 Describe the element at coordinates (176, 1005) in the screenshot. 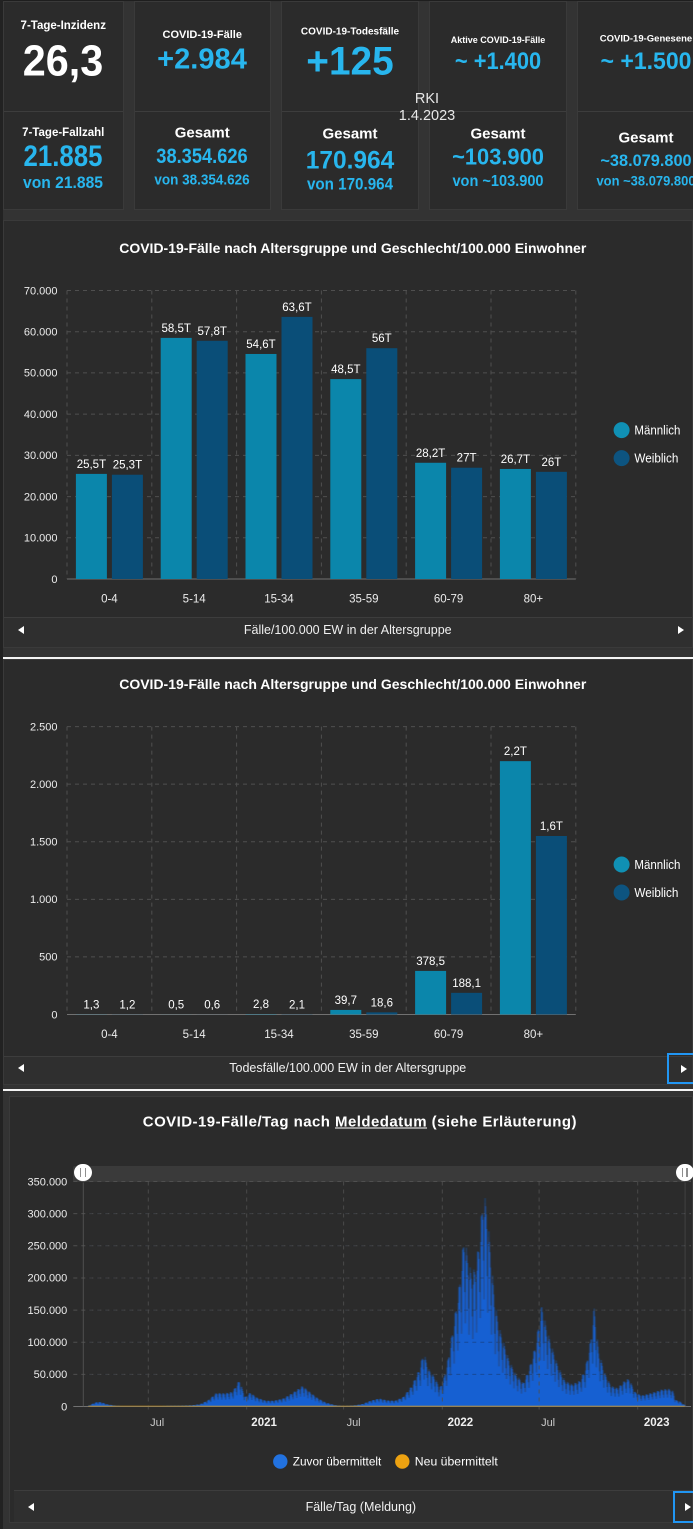

I see `svg-text: 0,5` at that location.